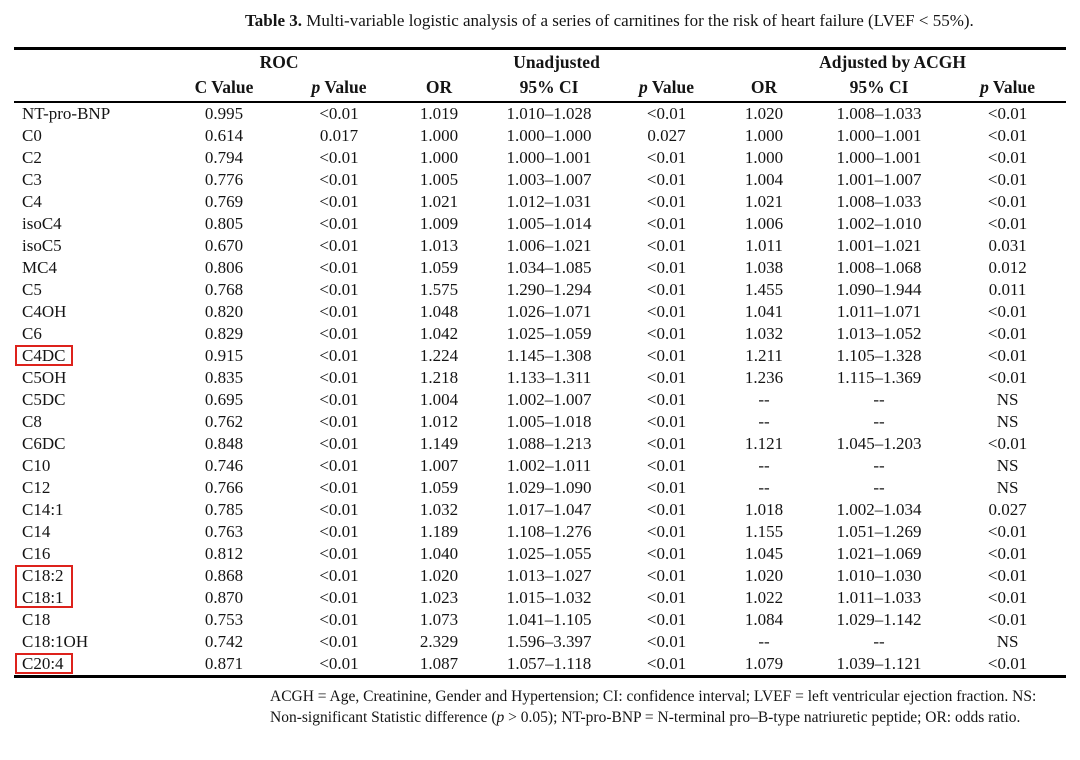 Image resolution: width=1080 pixels, height=760 pixels. What do you see at coordinates (764, 88) in the screenshot?
I see `col-header-or-adjusted: OR` at bounding box center [764, 88].